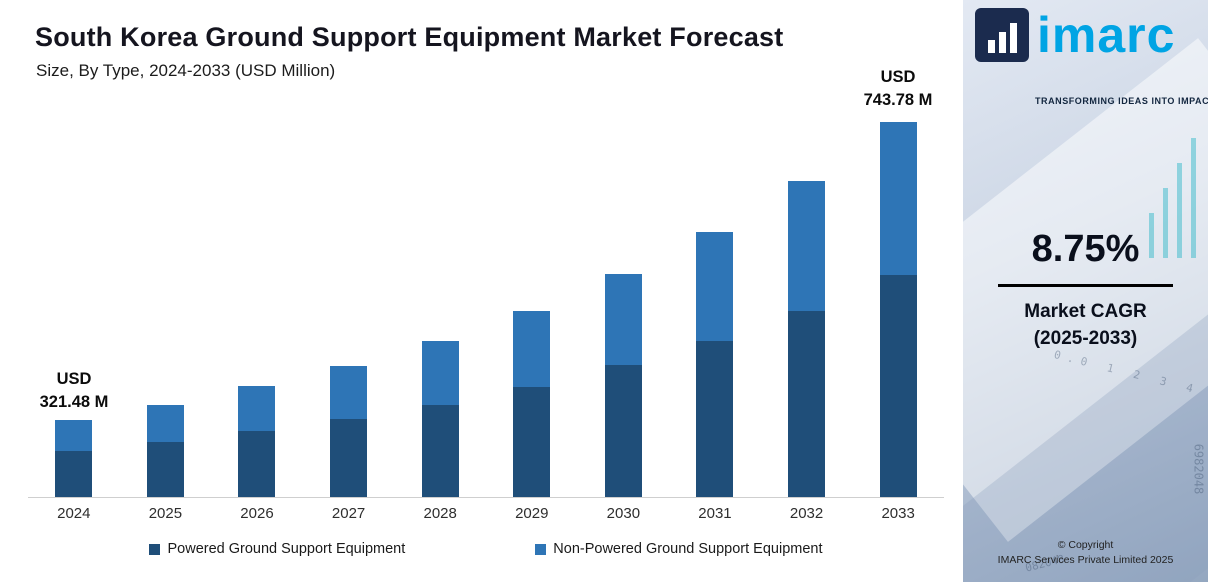 Image resolution: width=1208 pixels, height=582 pixels. Describe the element at coordinates (623, 513) in the screenshot. I see `x-axis-label-2030: 2030` at that location.